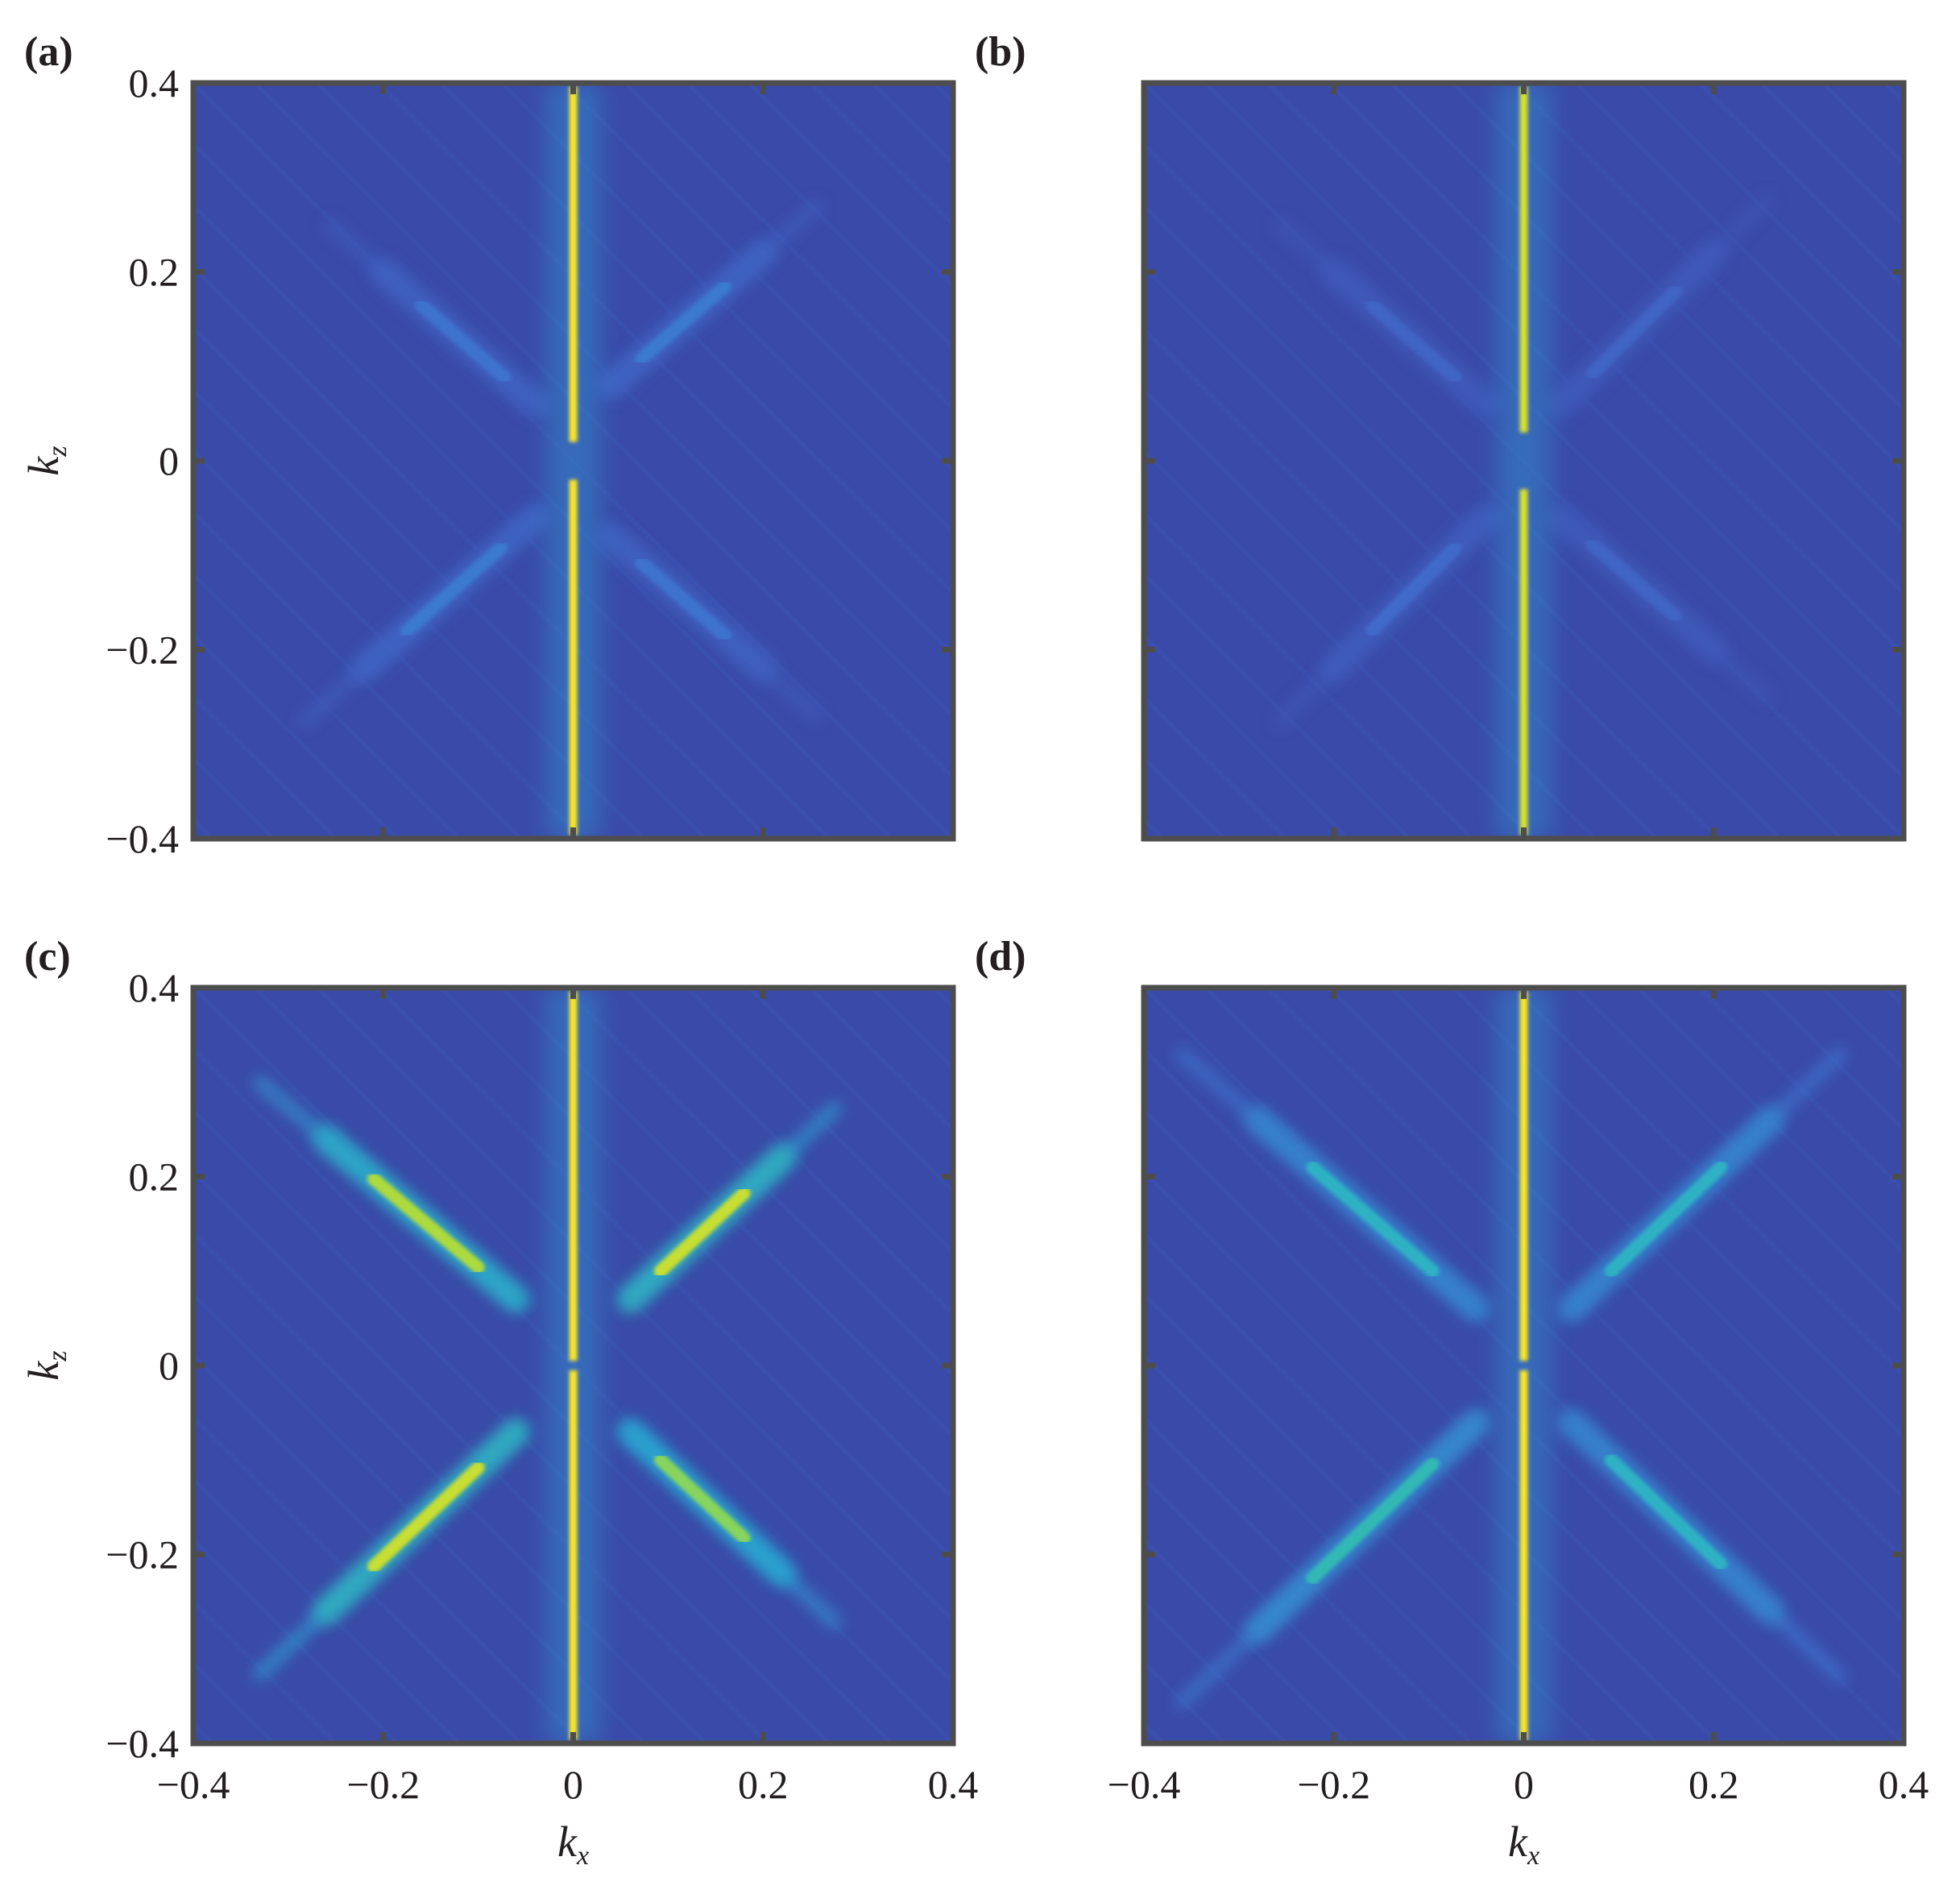 This screenshot has width=1960, height=1890. What do you see at coordinates (582, 1856) in the screenshot?
I see `x-axis-label-sub: x` at bounding box center [582, 1856].